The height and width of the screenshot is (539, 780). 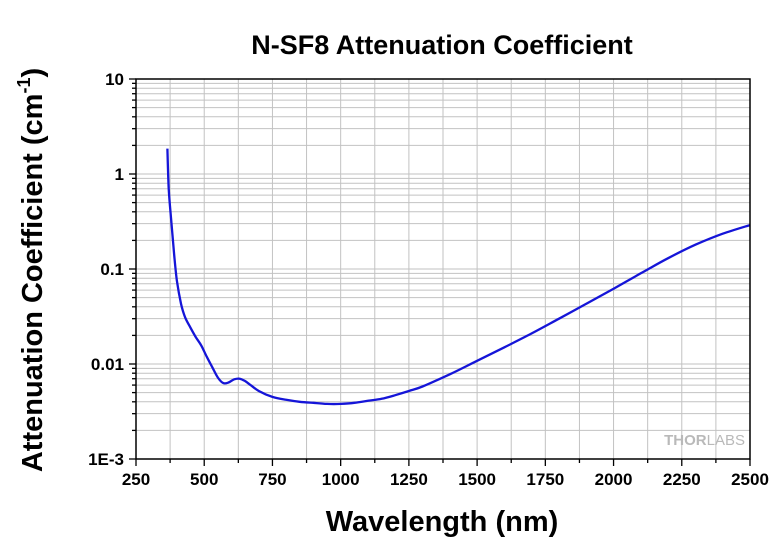 What do you see at coordinates (136, 479) in the screenshot?
I see `x-tick-label: 250` at bounding box center [136, 479].